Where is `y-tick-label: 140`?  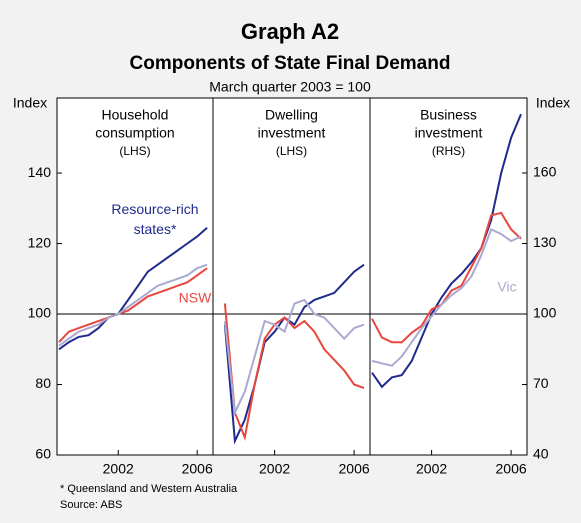
y-tick-label: 140 is located at coordinates (40, 172).